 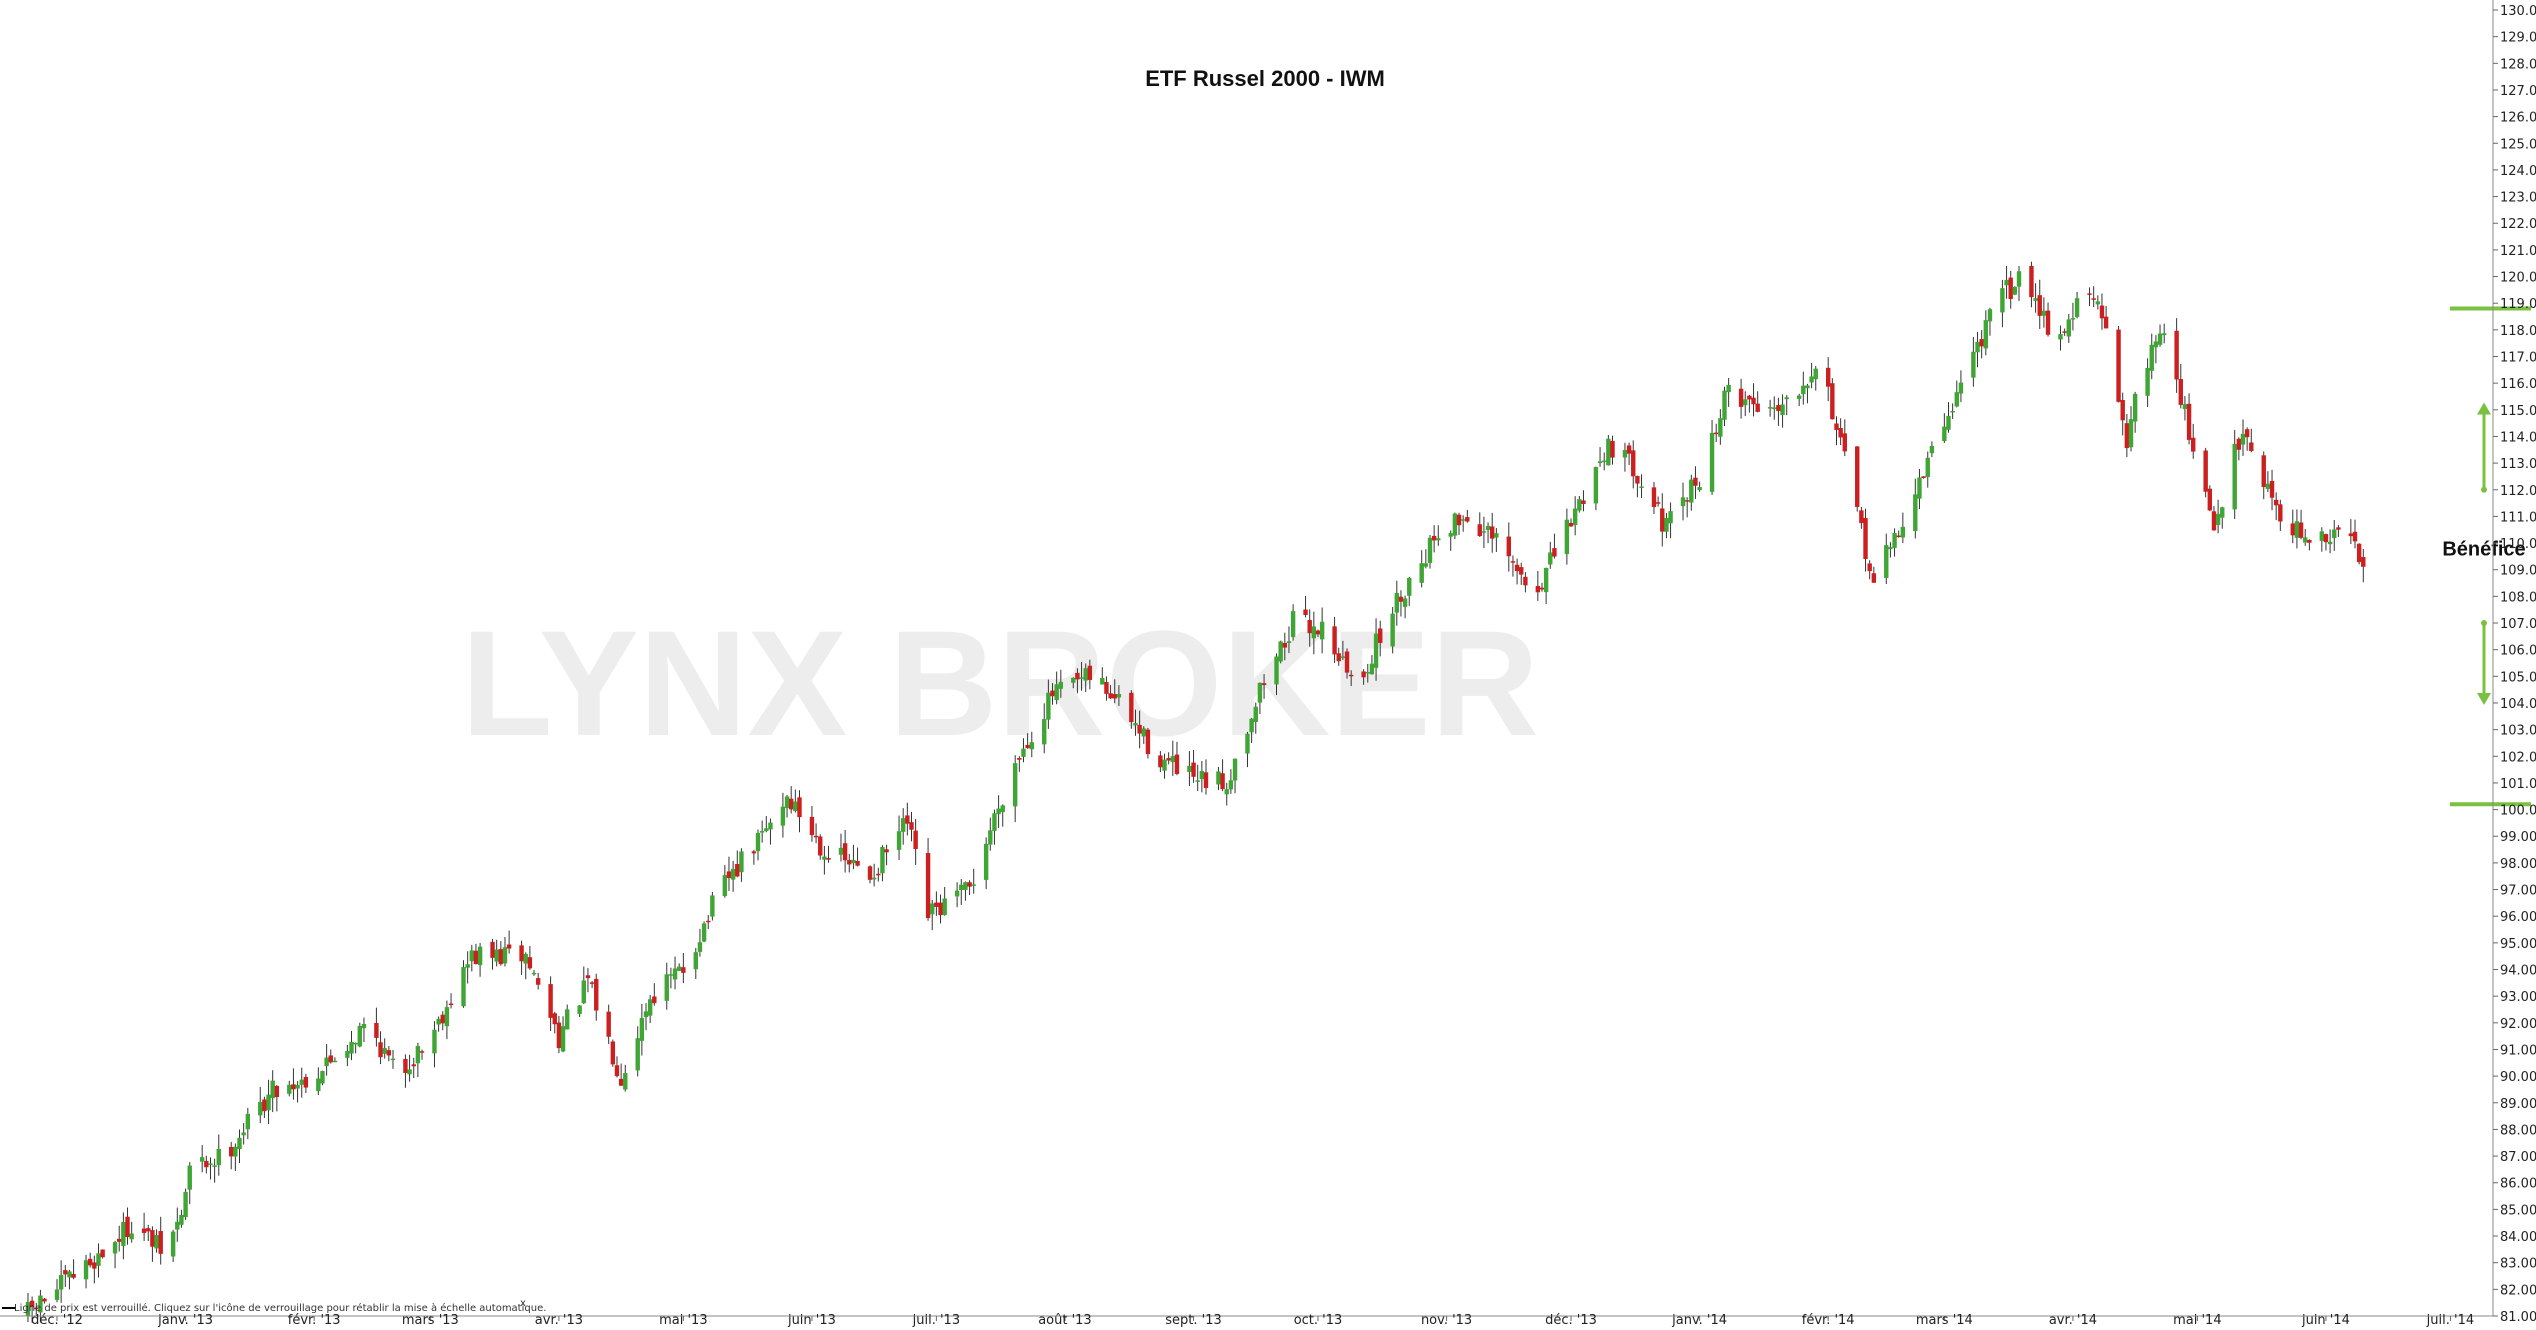 What do you see at coordinates (2518, 464) in the screenshot?
I see `y-tick-label: 113.00` at bounding box center [2518, 464].